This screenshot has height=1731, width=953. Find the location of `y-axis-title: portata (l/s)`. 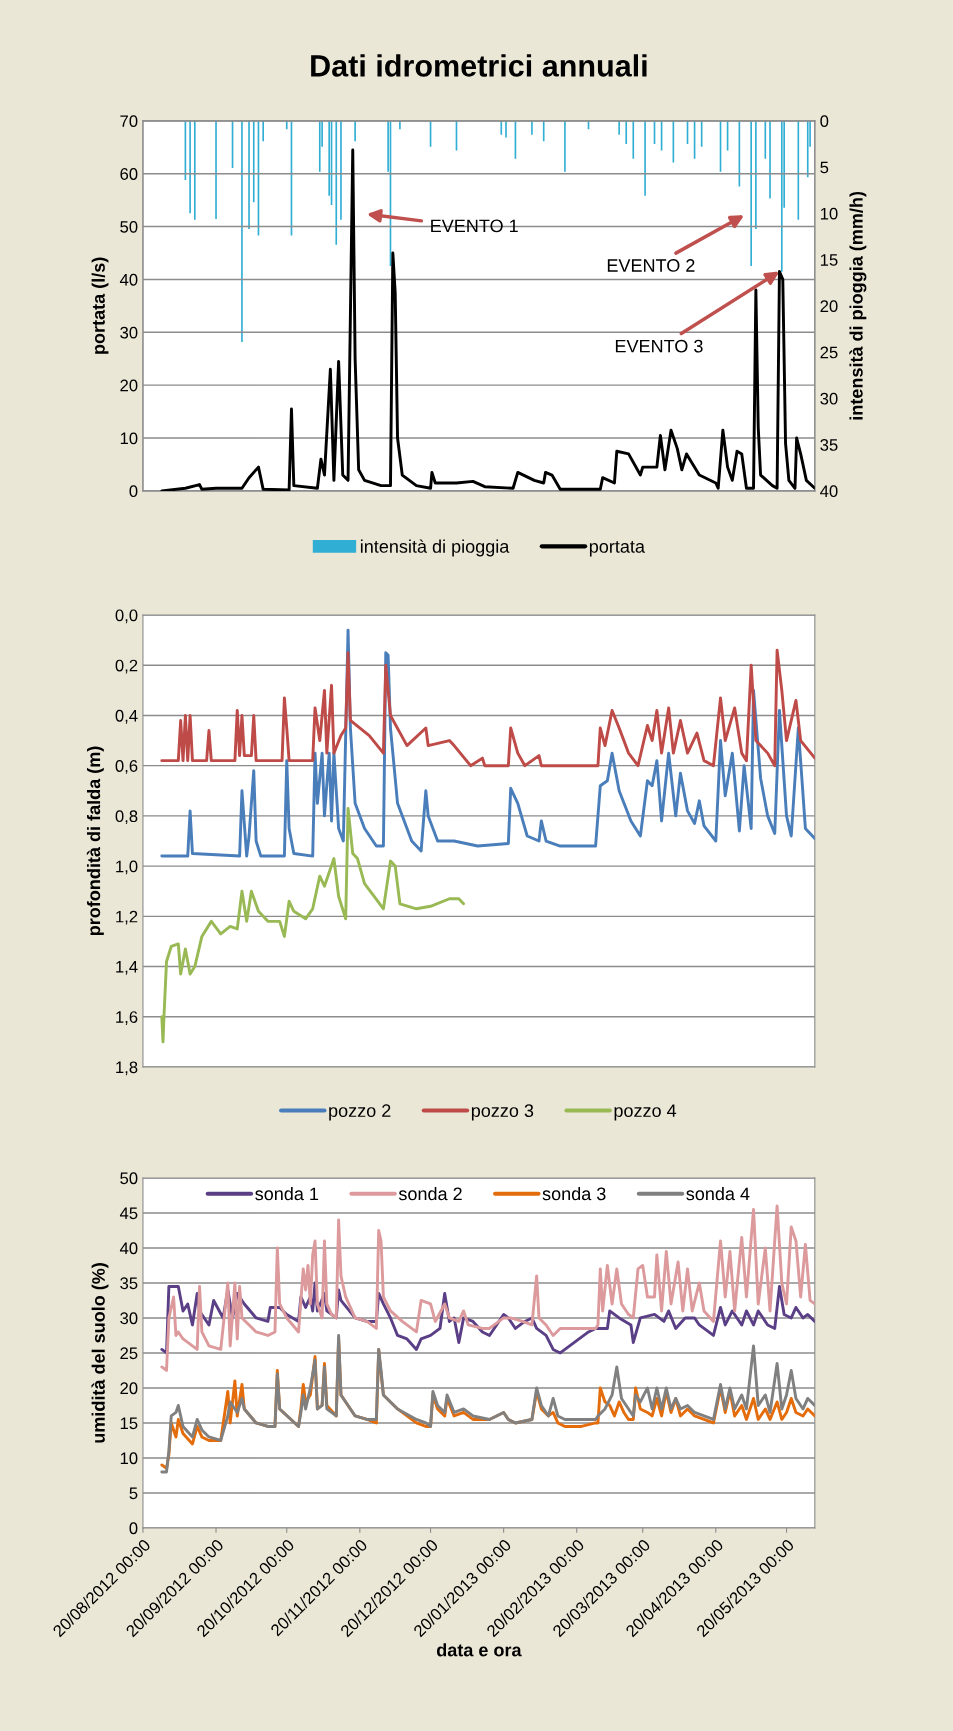

y-axis-title: portata (l/s) is located at coordinates (100, 305).